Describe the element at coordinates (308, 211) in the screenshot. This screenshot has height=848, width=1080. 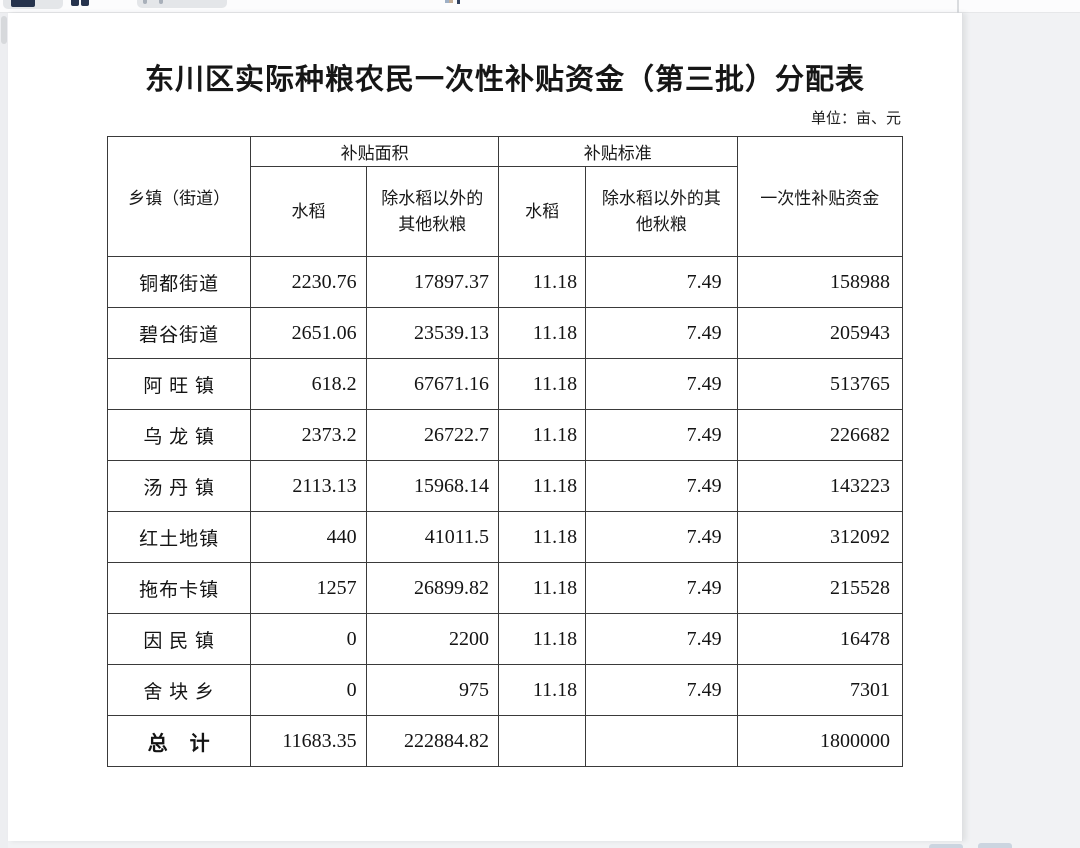
I see `header-area-rice: 水稻` at that location.